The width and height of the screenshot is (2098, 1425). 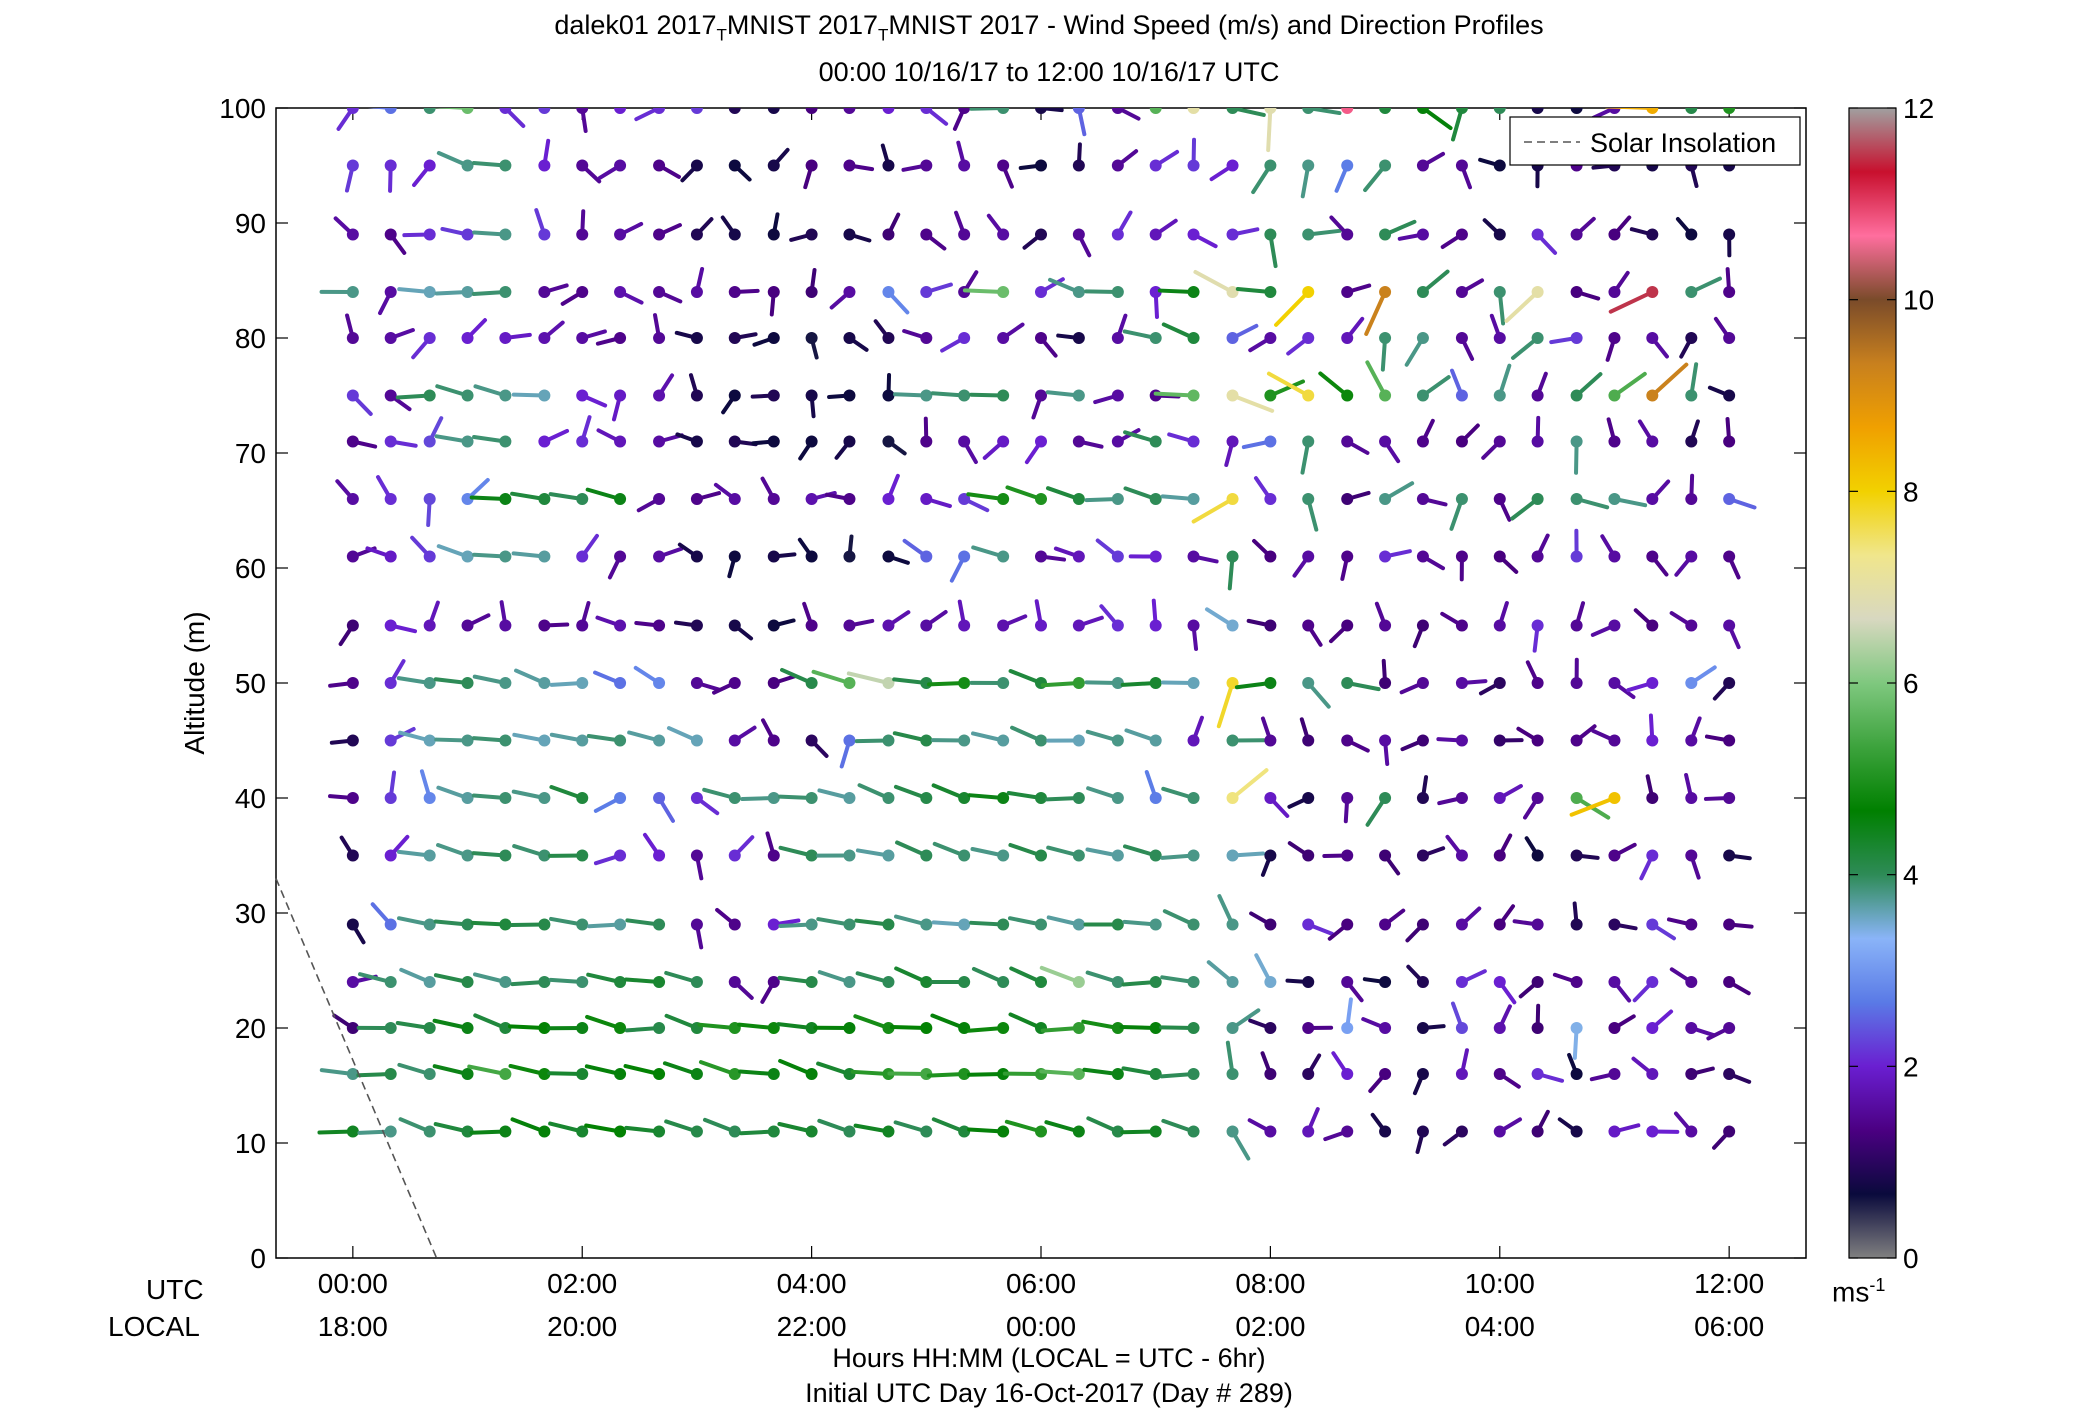 What do you see at coordinates (1877, 1285) in the screenshot?
I see `colorbar-unit-exp: -1` at bounding box center [1877, 1285].